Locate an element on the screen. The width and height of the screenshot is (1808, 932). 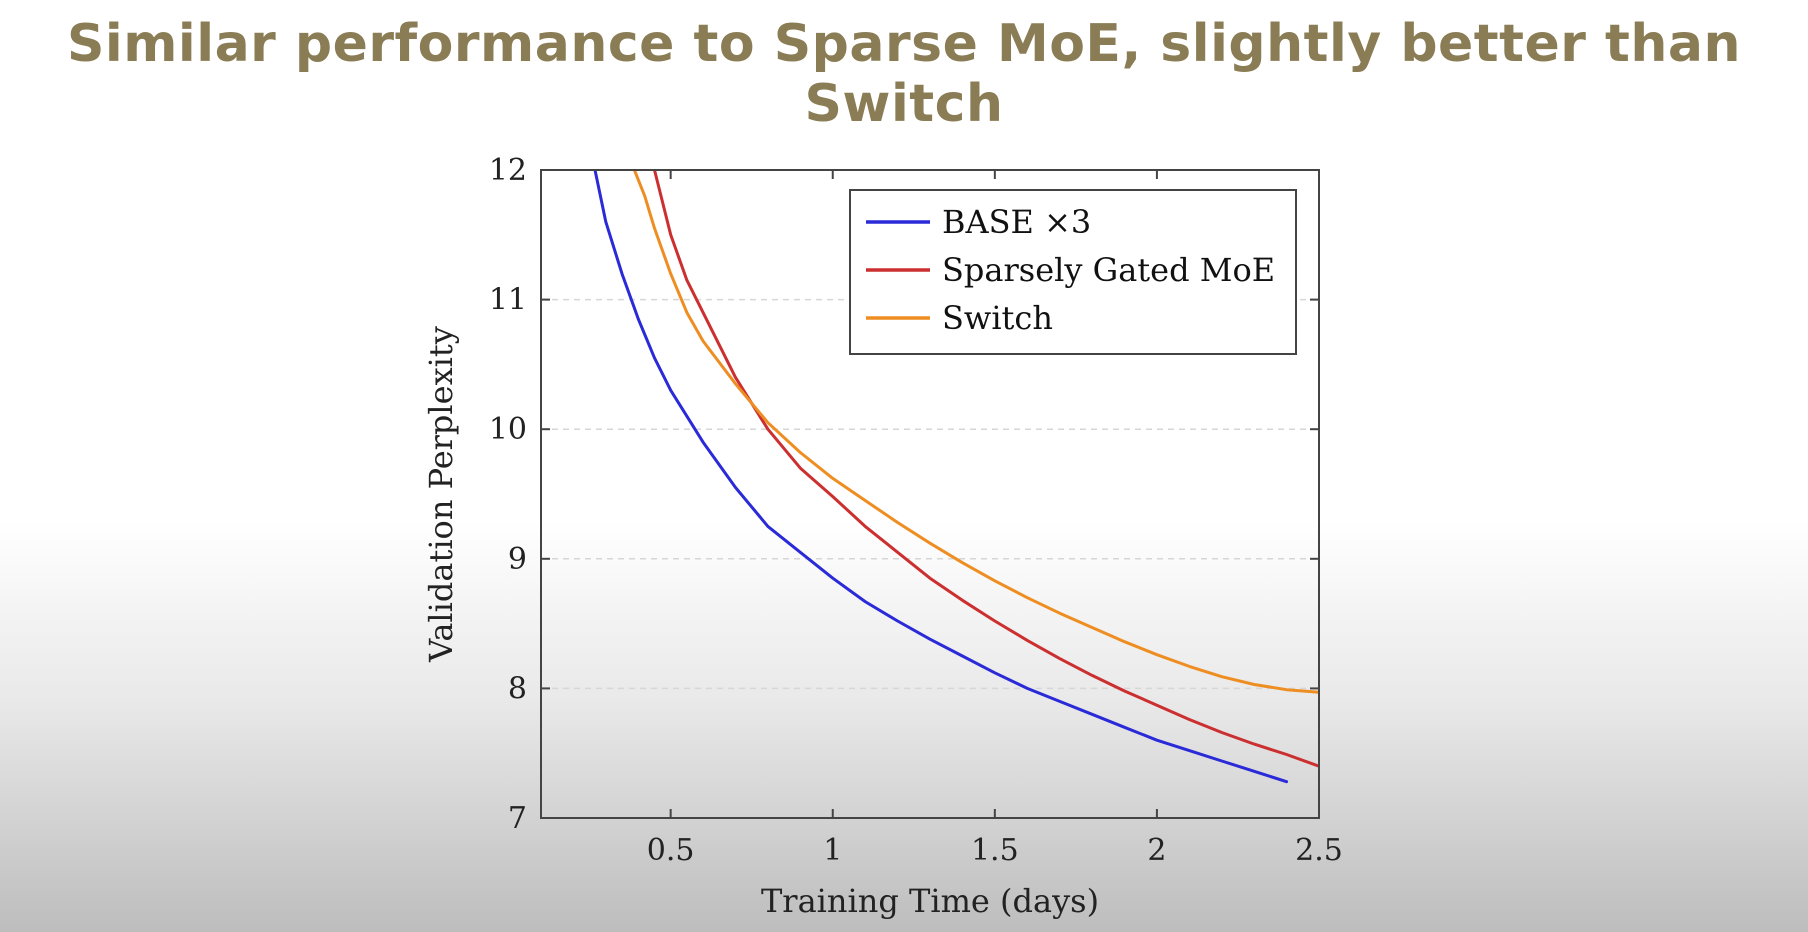
y-tick-label: 7 is located at coordinates (517, 818).